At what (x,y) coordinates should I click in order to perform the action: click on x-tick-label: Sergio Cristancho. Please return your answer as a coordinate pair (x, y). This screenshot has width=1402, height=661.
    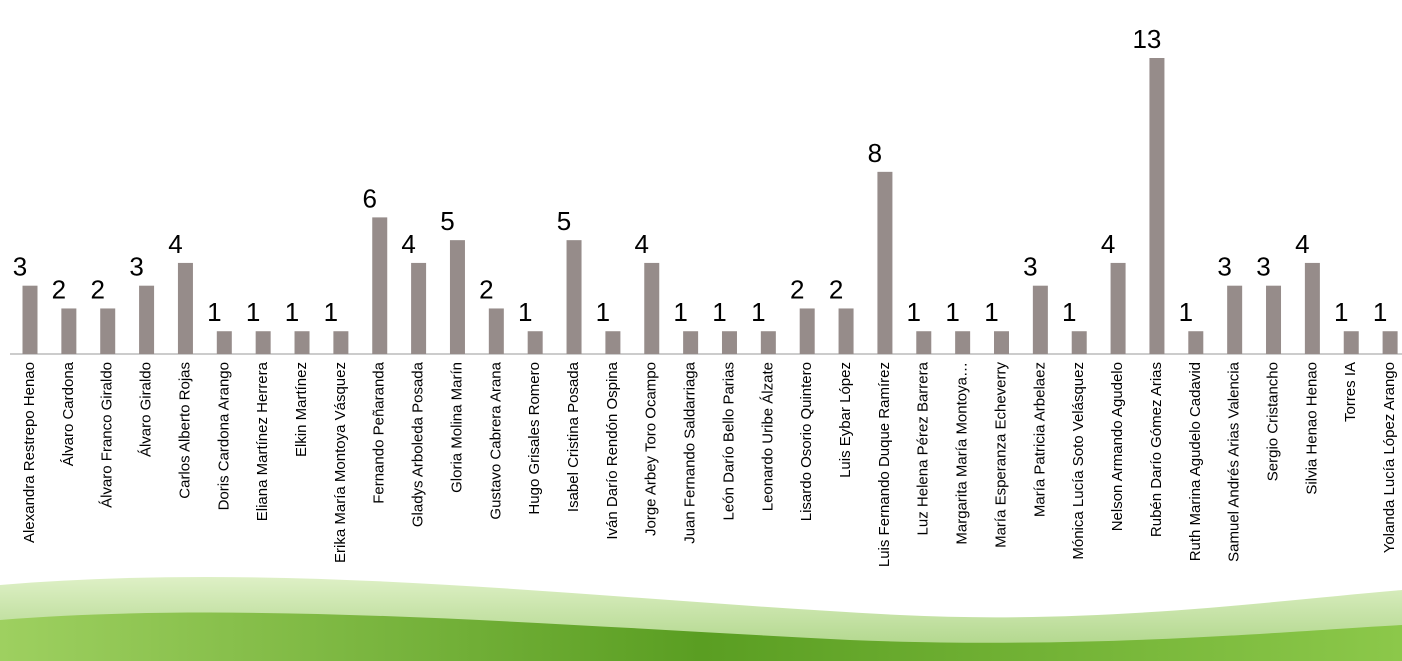
    Looking at the image, I should click on (1272, 421).